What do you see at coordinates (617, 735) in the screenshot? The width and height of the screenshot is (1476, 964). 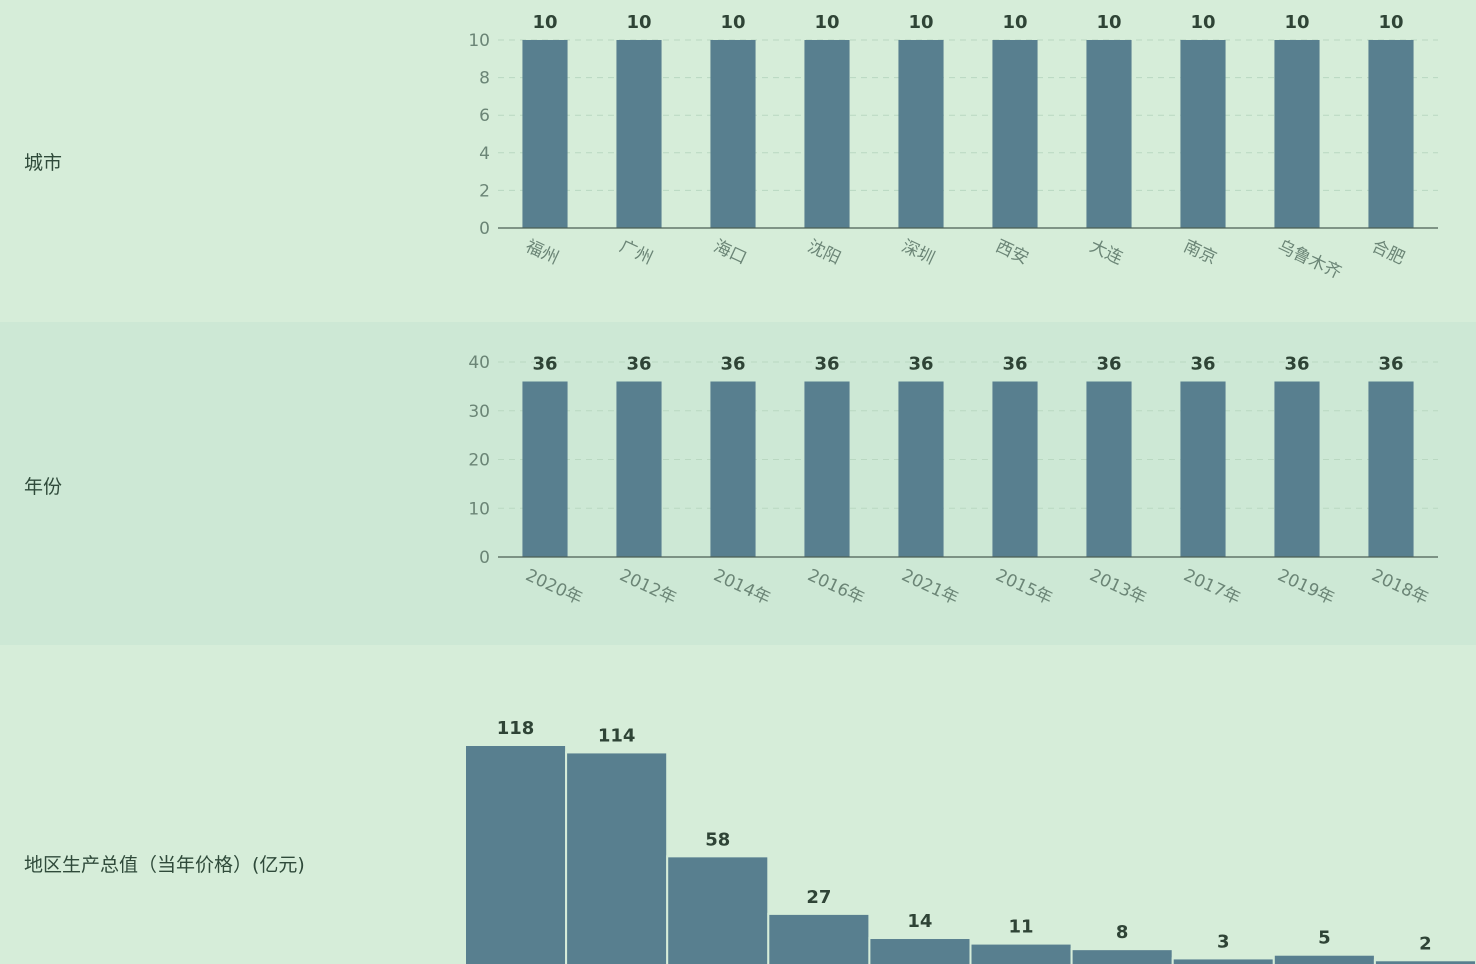 I see `data-label: 114` at bounding box center [617, 735].